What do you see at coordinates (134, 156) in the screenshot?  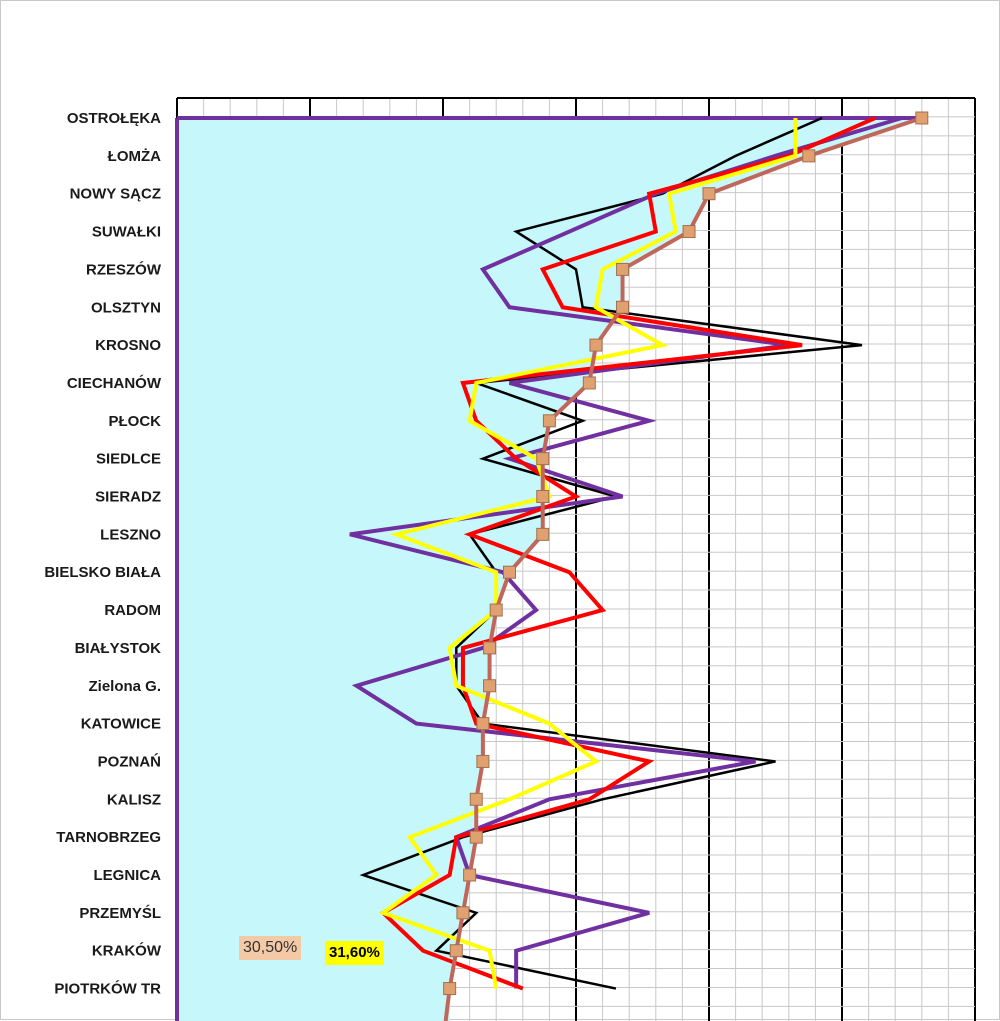 I see `category-label: ŁOMŻA` at bounding box center [134, 156].